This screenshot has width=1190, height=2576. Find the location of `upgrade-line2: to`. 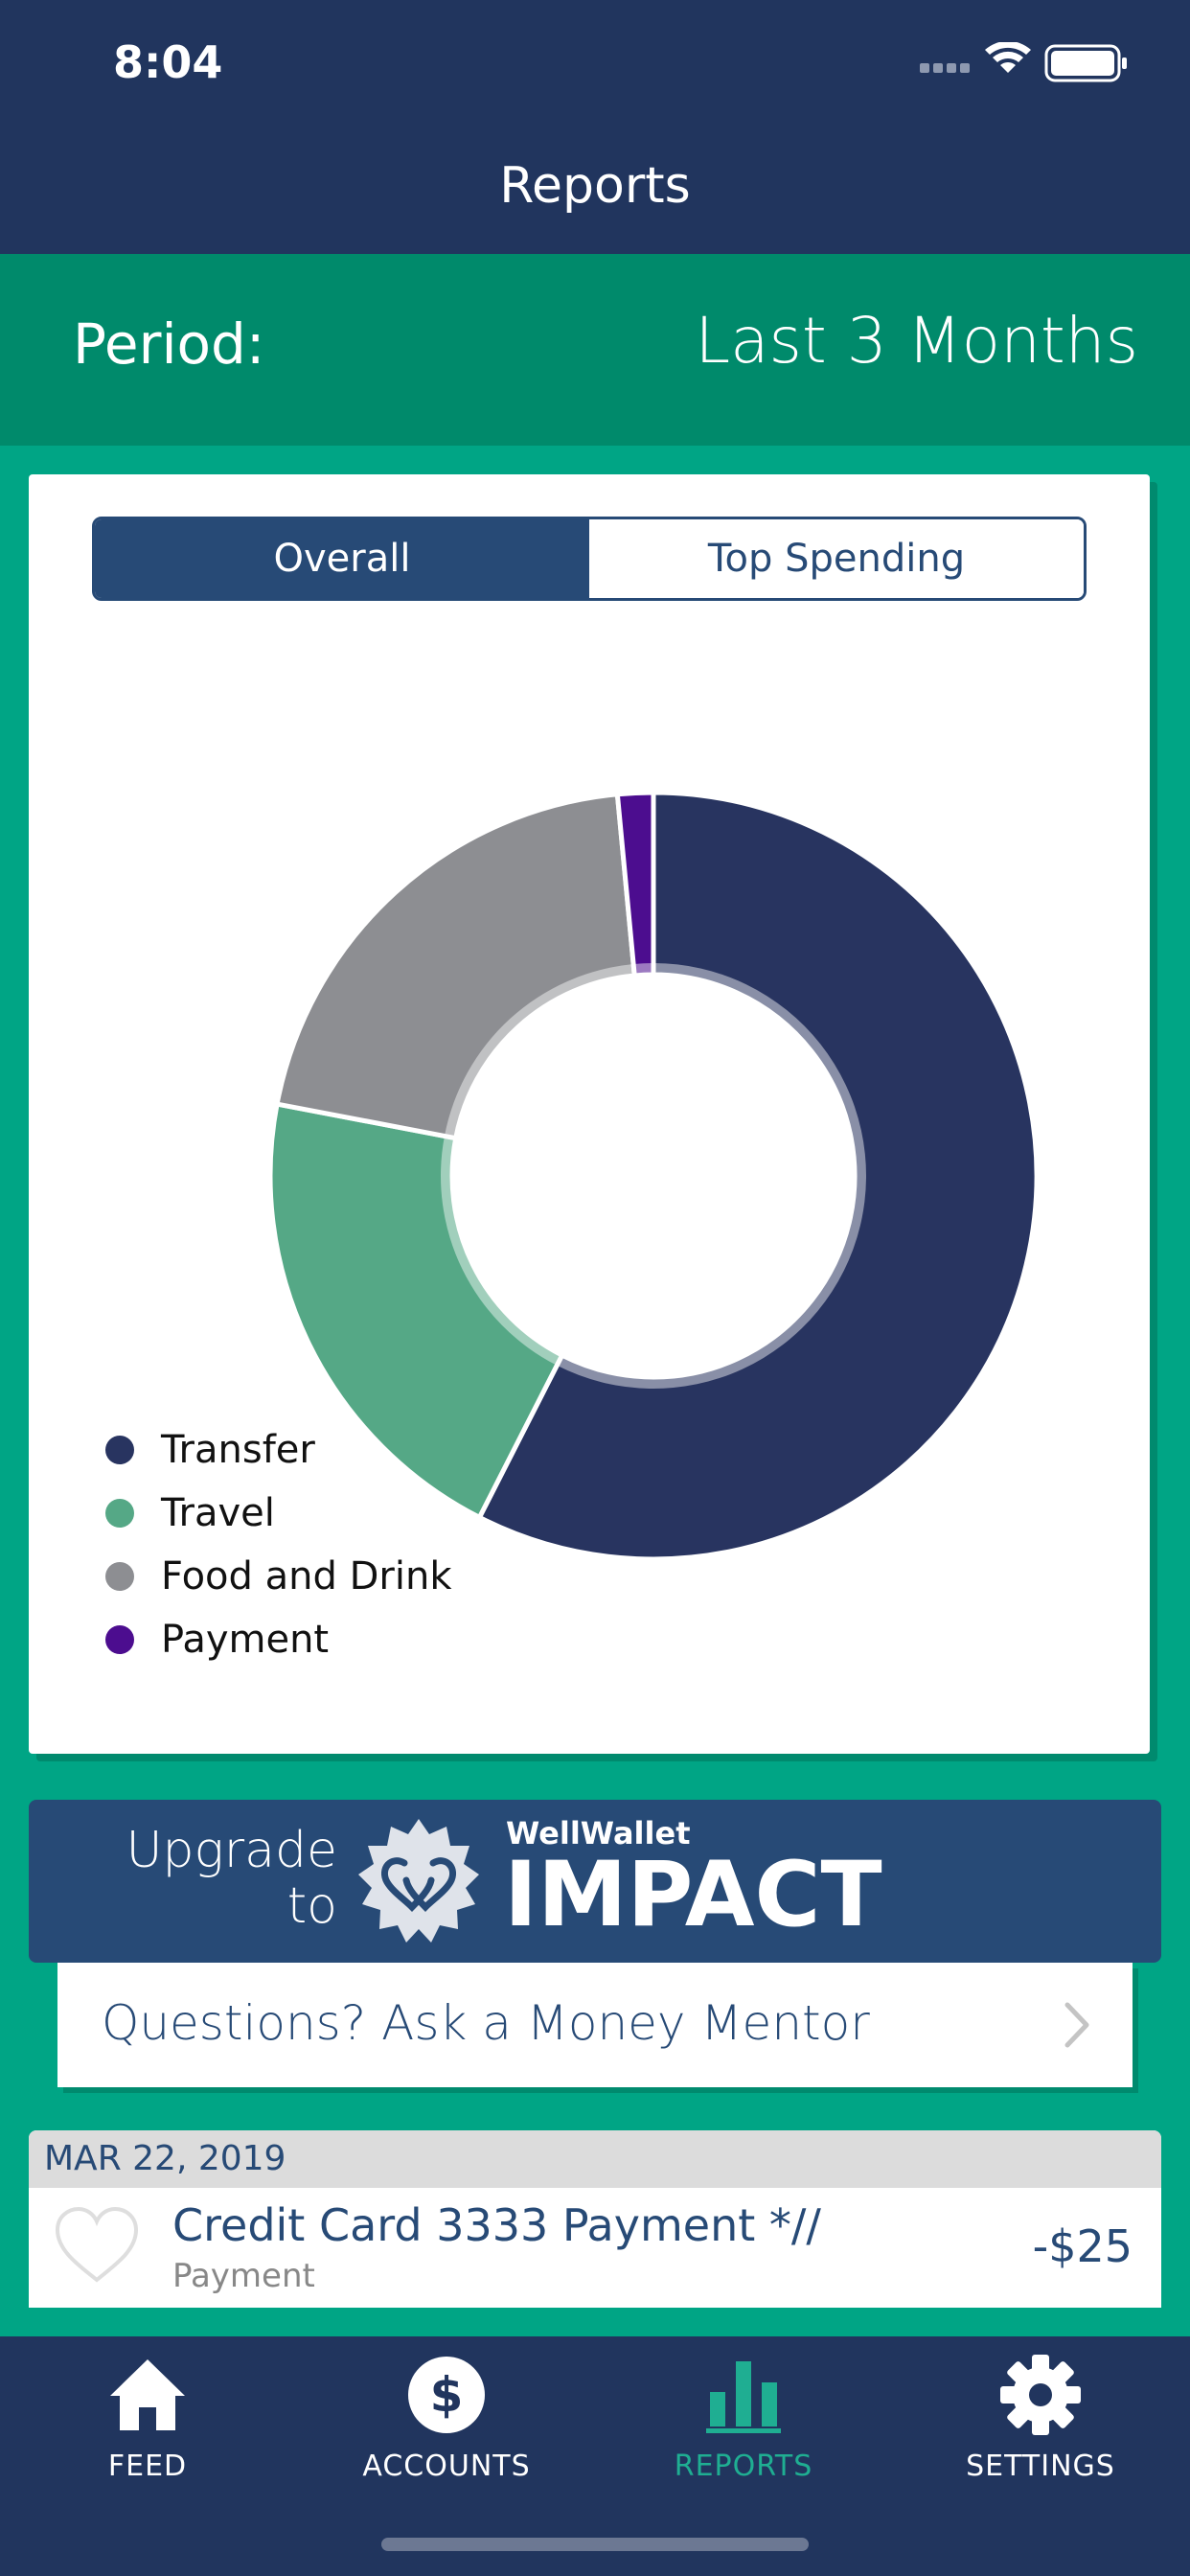

upgrade-line2: to is located at coordinates (311, 1906).